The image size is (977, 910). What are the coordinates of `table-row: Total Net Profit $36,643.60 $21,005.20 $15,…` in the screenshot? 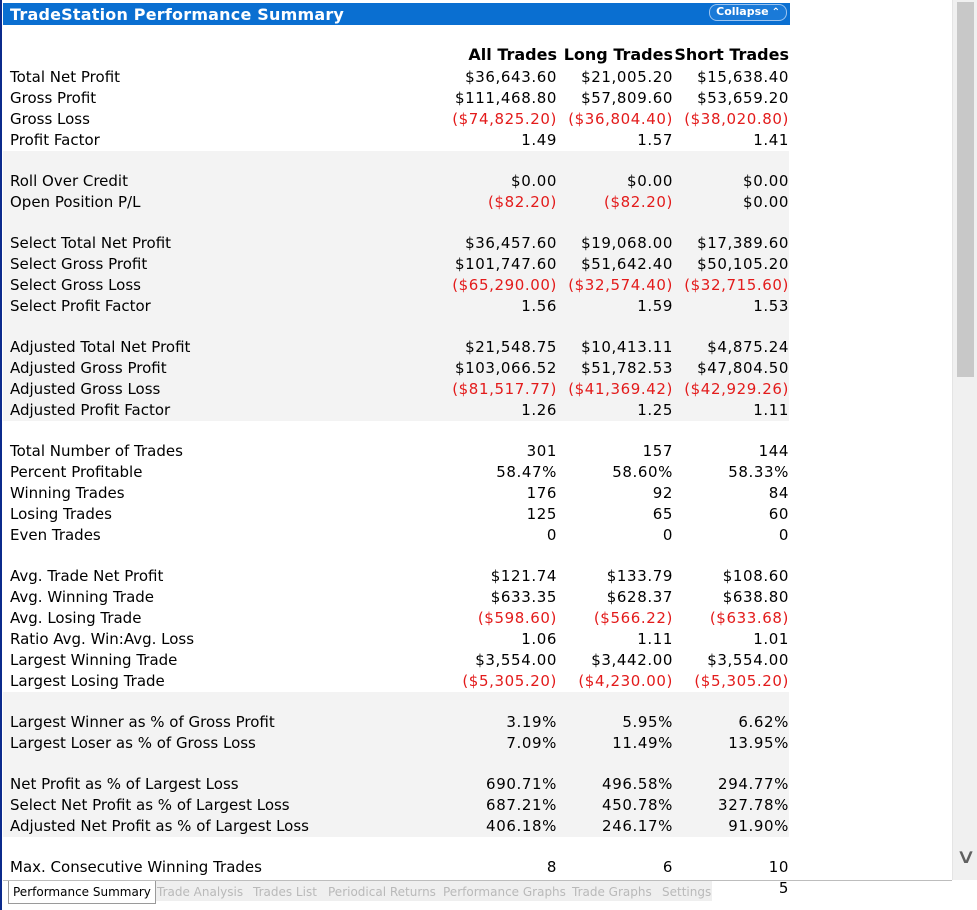 It's located at (396, 77).